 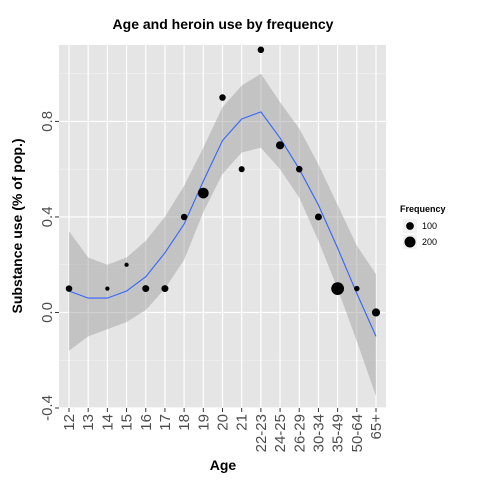 I want to click on y-axis: -0.4 0.0 0.4 0.8, so click(x=49, y=266).